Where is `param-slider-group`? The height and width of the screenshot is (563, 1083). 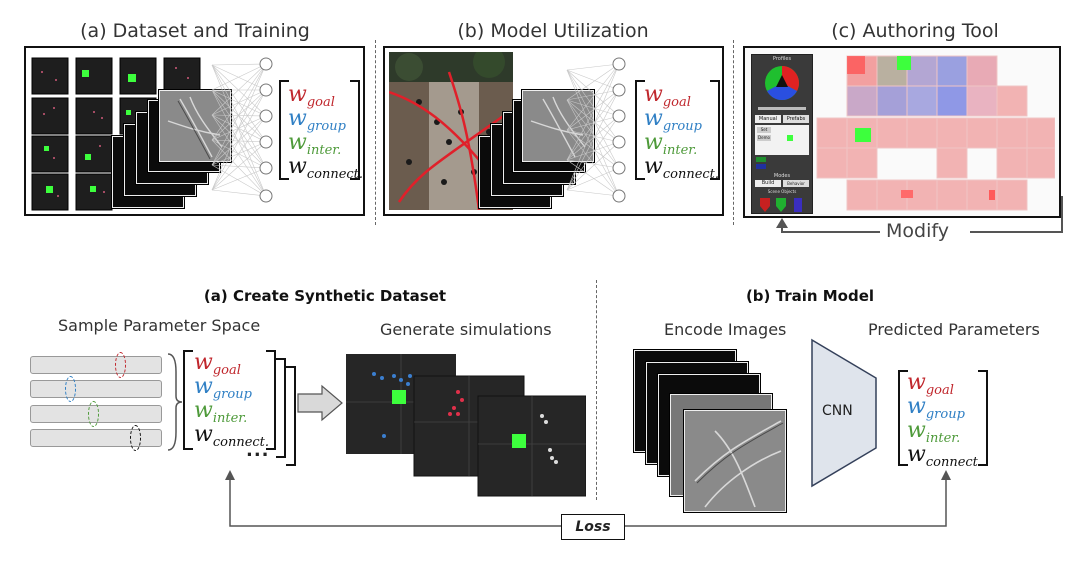 param-slider-group is located at coordinates (96, 389).